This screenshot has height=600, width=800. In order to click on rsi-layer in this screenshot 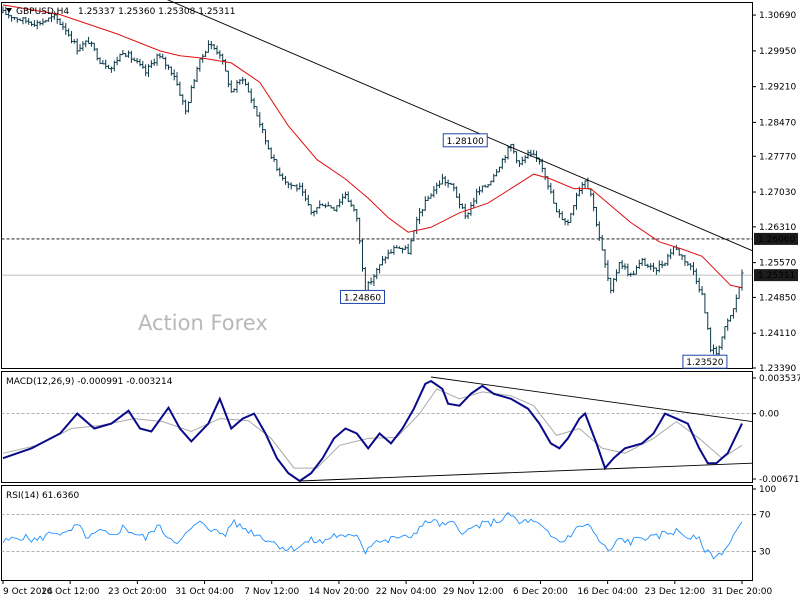, I will do `click(377, 535)`.